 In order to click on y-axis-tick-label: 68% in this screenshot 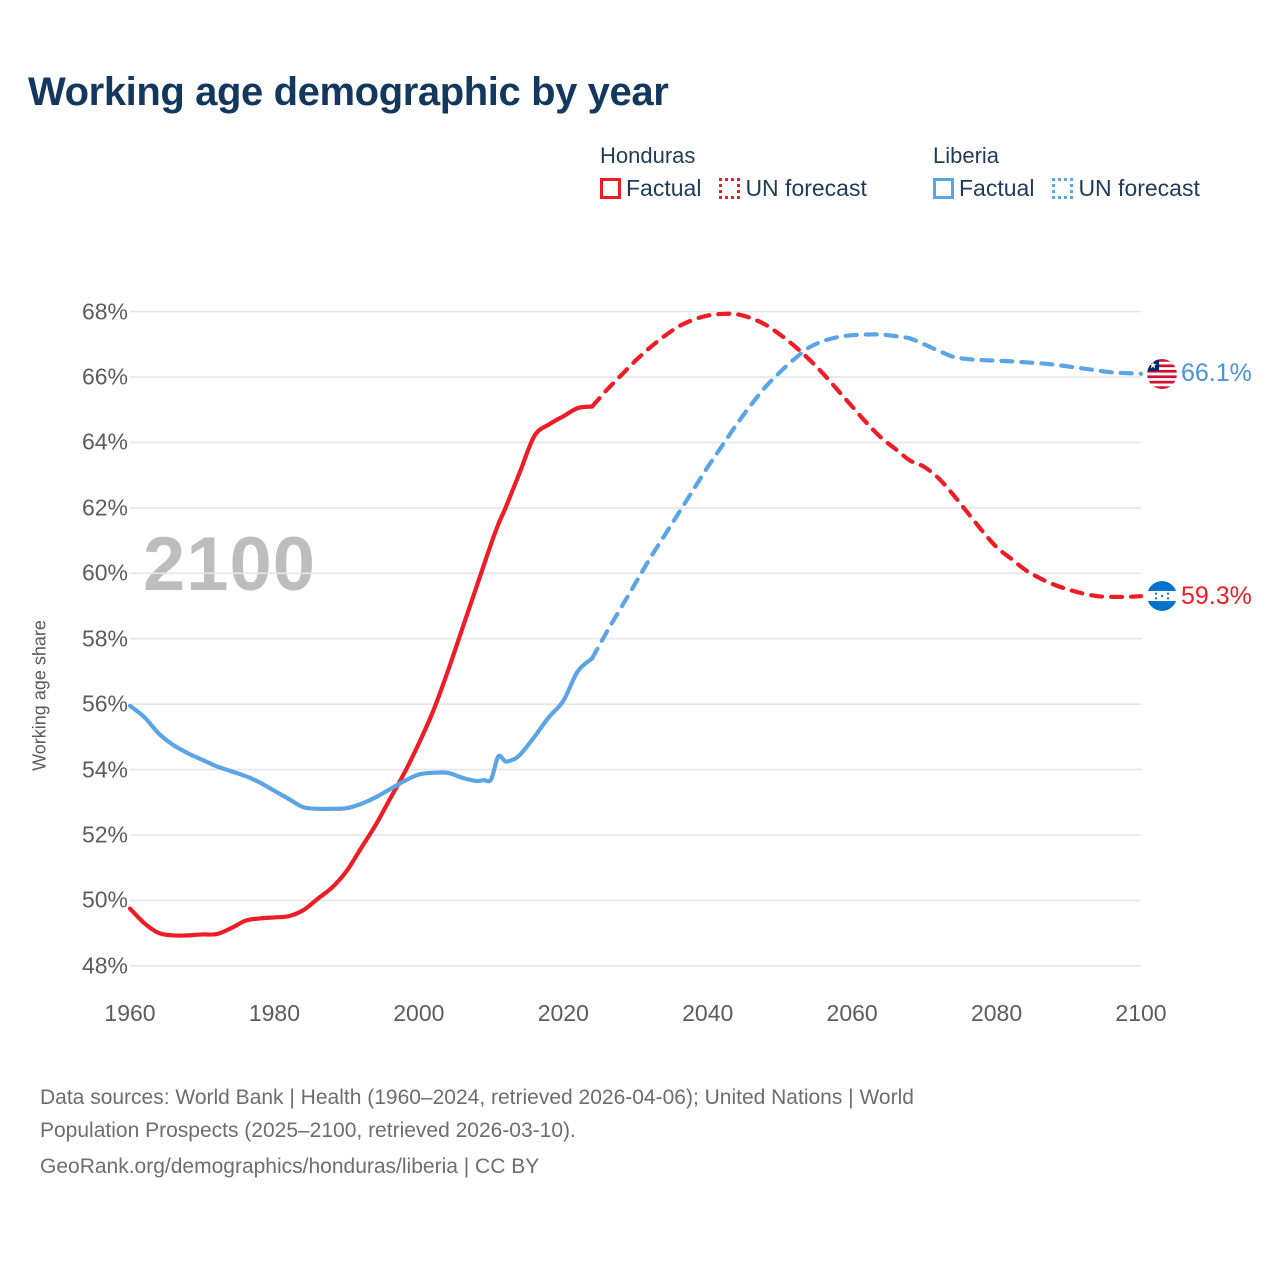, I will do `click(104, 311)`.